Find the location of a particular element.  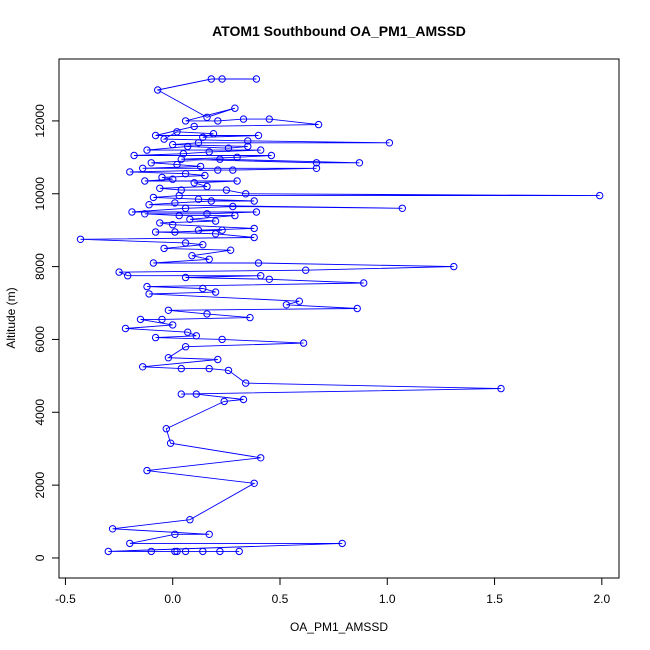

x-tick-label: 2.0 is located at coordinates (601, 599).